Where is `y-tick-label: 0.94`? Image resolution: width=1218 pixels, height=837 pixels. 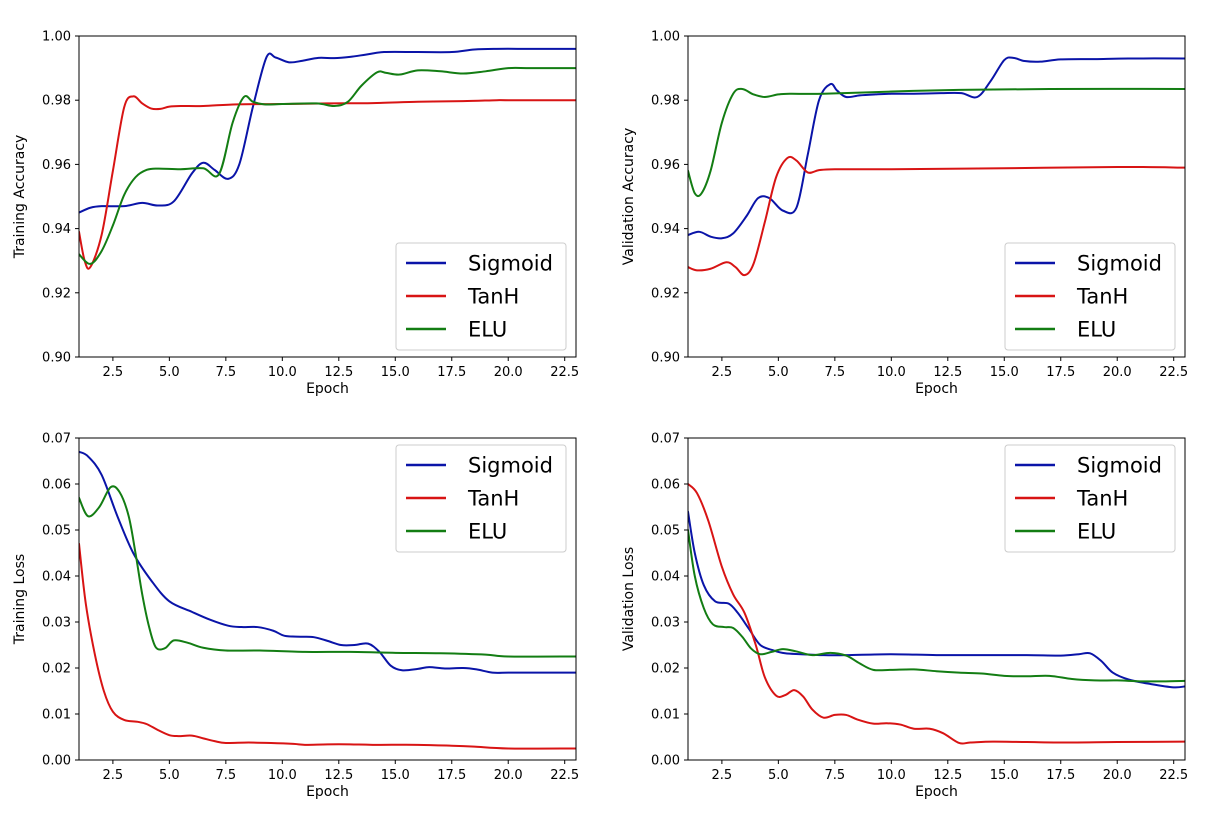 y-tick-label: 0.94 is located at coordinates (665, 229).